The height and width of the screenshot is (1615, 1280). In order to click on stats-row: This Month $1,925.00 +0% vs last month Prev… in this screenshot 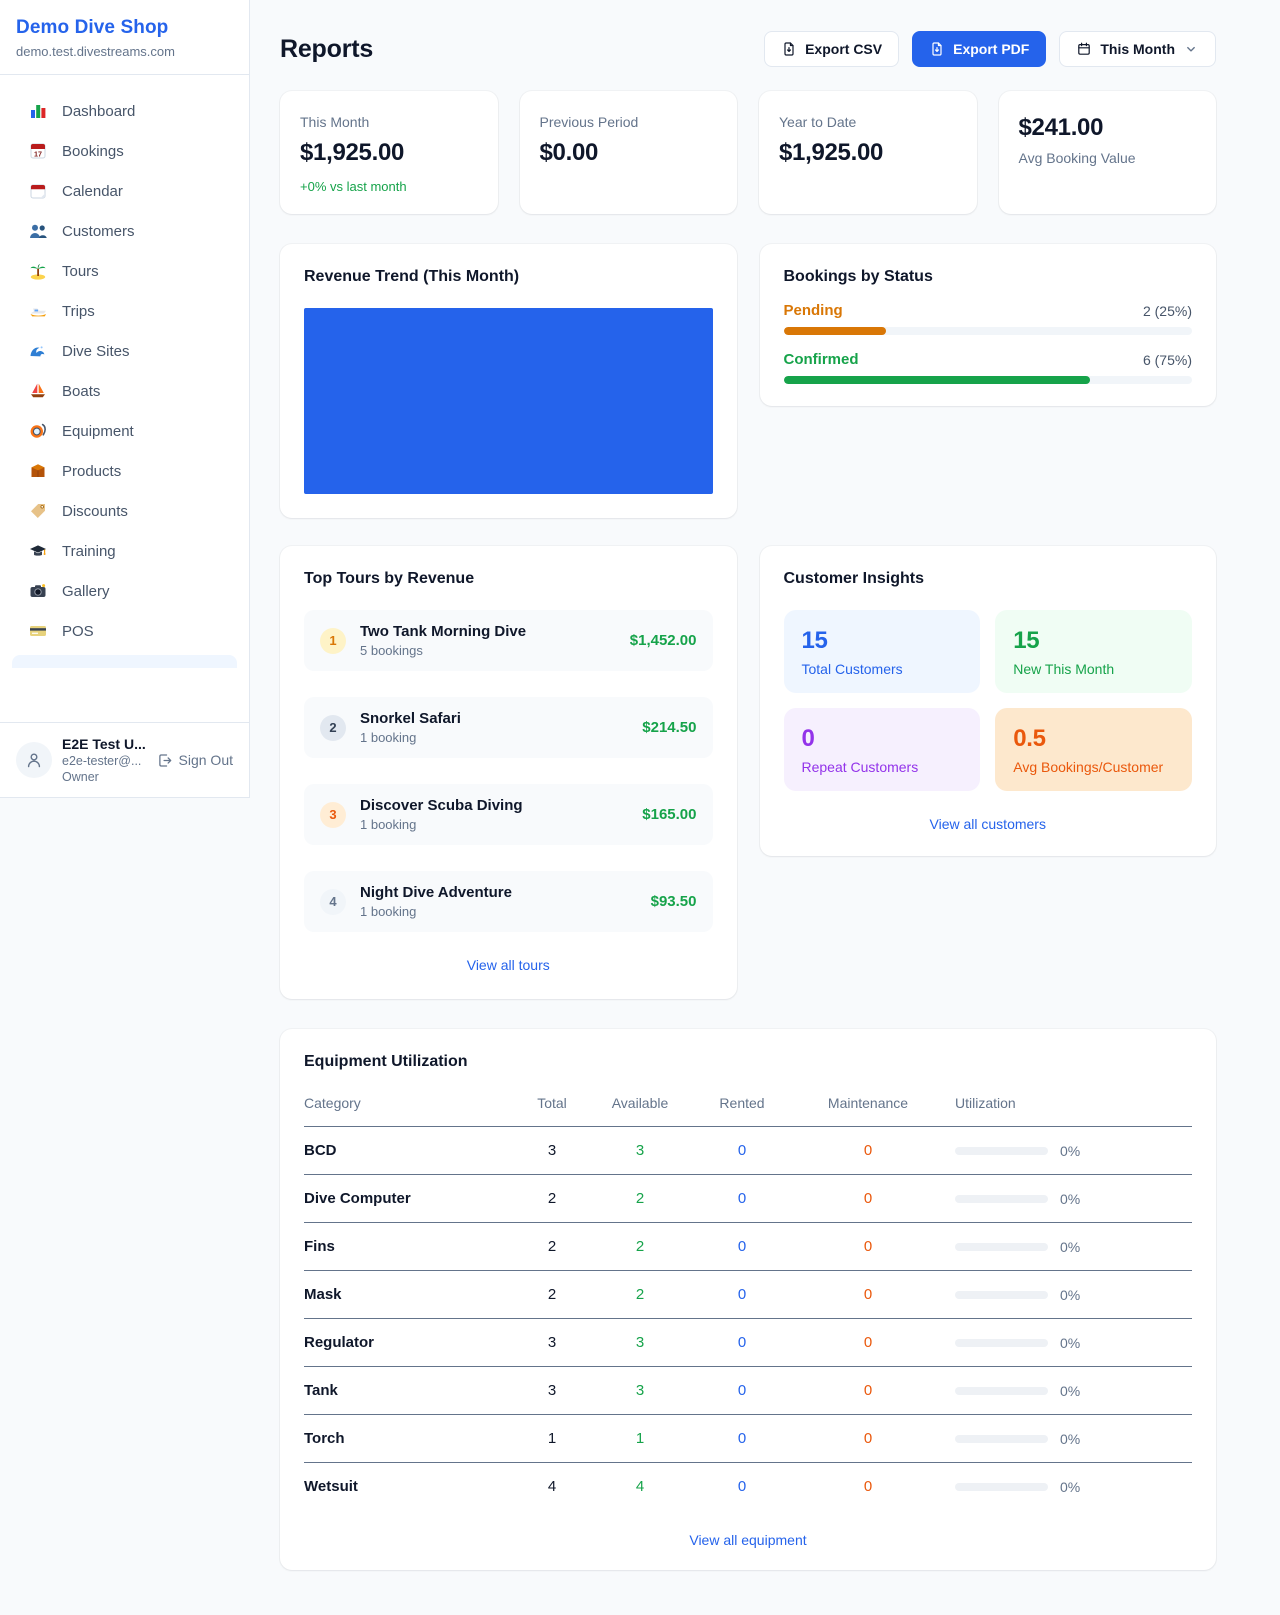, I will do `click(748, 152)`.